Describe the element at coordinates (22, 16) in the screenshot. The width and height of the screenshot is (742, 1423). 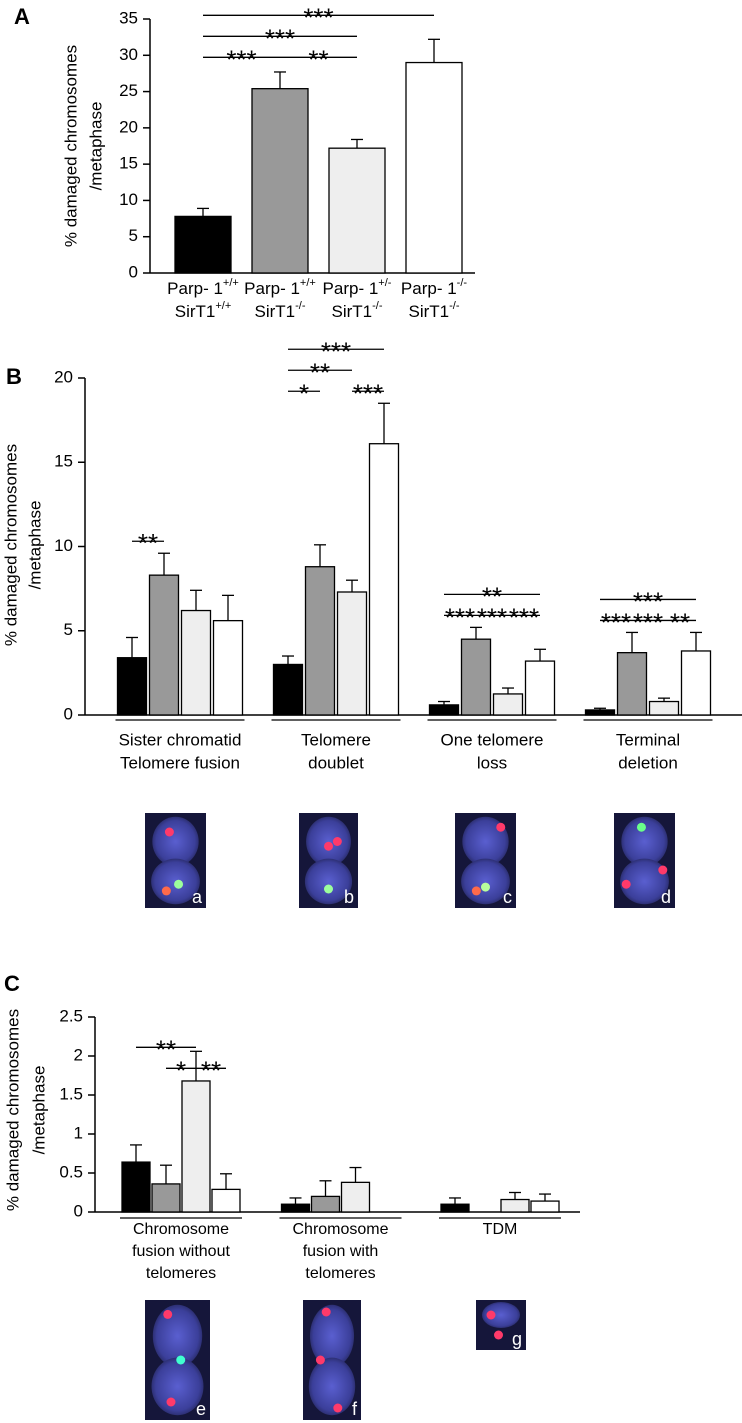
I see `panel-letter: A` at that location.